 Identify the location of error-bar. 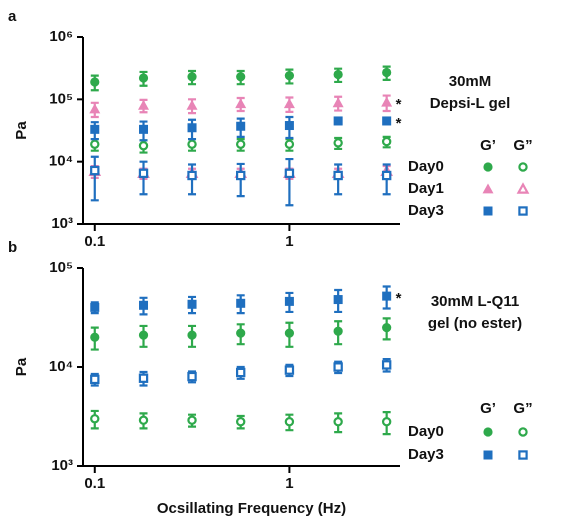
(94, 178).